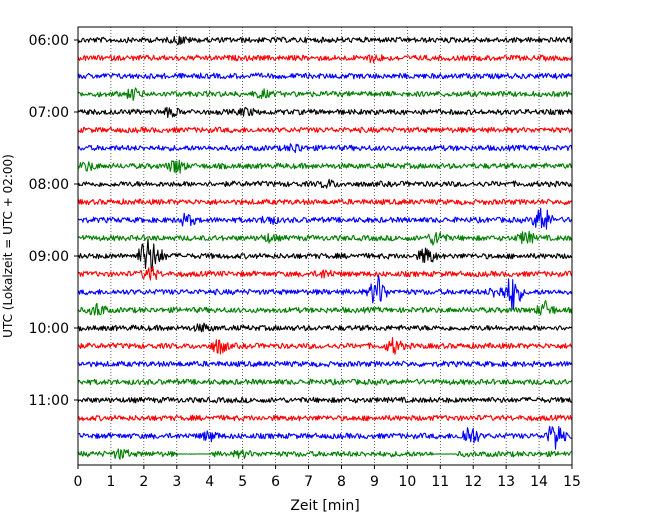 This screenshot has width=650, height=520. I want to click on y-tick-label: 11:00, so click(49, 401).